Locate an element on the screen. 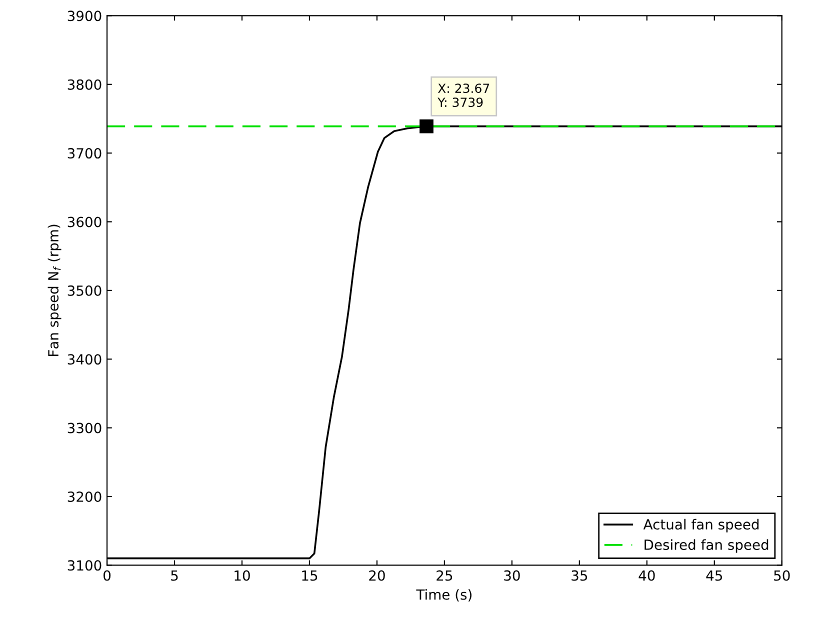 Image resolution: width=817 pixels, height=628 pixels. annotation: X: 23.67 Y: 3739 is located at coordinates (464, 96).